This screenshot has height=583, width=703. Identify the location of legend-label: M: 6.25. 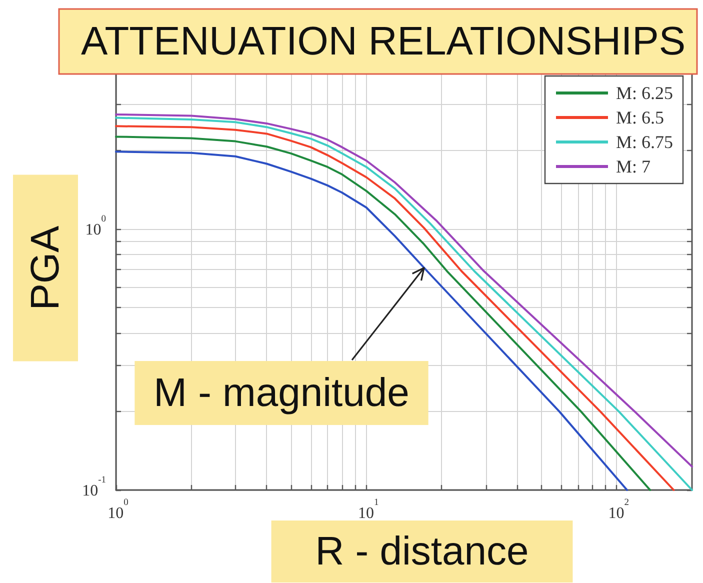
(645, 93).